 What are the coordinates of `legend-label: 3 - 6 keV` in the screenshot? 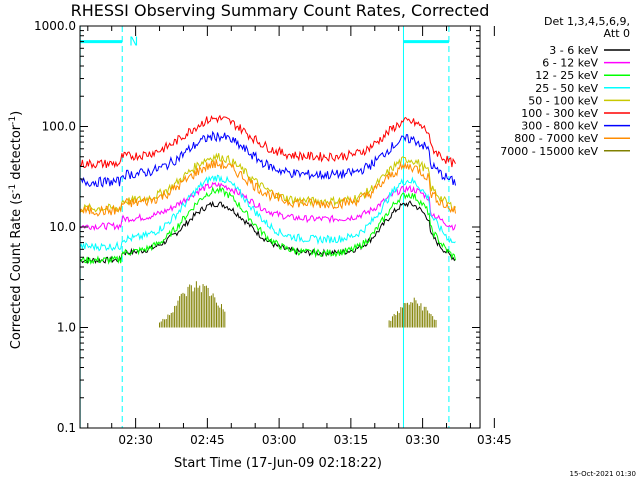 It's located at (573, 50).